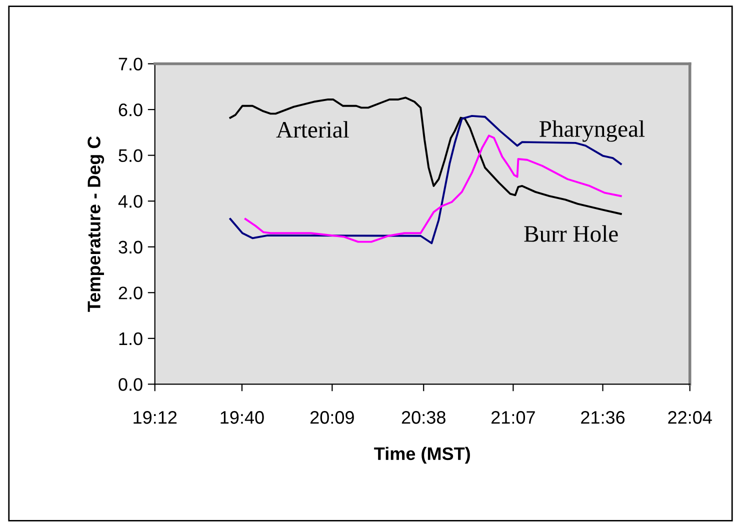 The height and width of the screenshot is (527, 741). I want to click on x-tick-label: 19:40, so click(242, 417).